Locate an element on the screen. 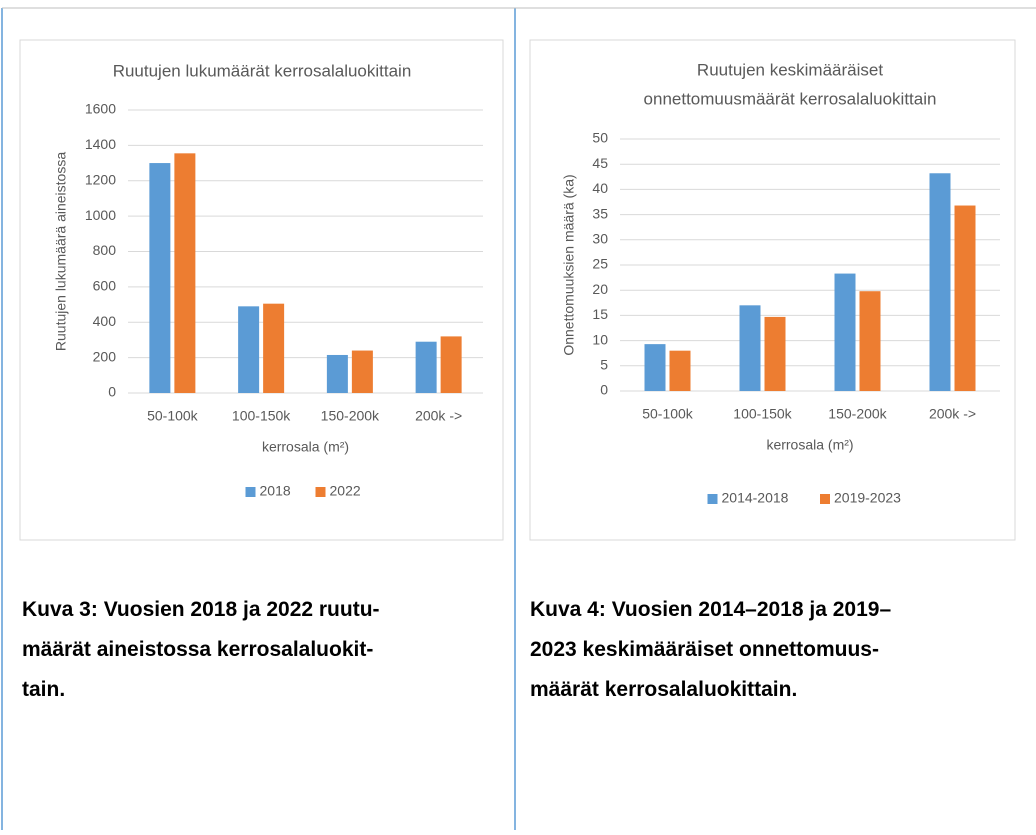 The height and width of the screenshot is (835, 1036). y-axis-label: Onnettomuuksien määrä (ka) is located at coordinates (569, 264).